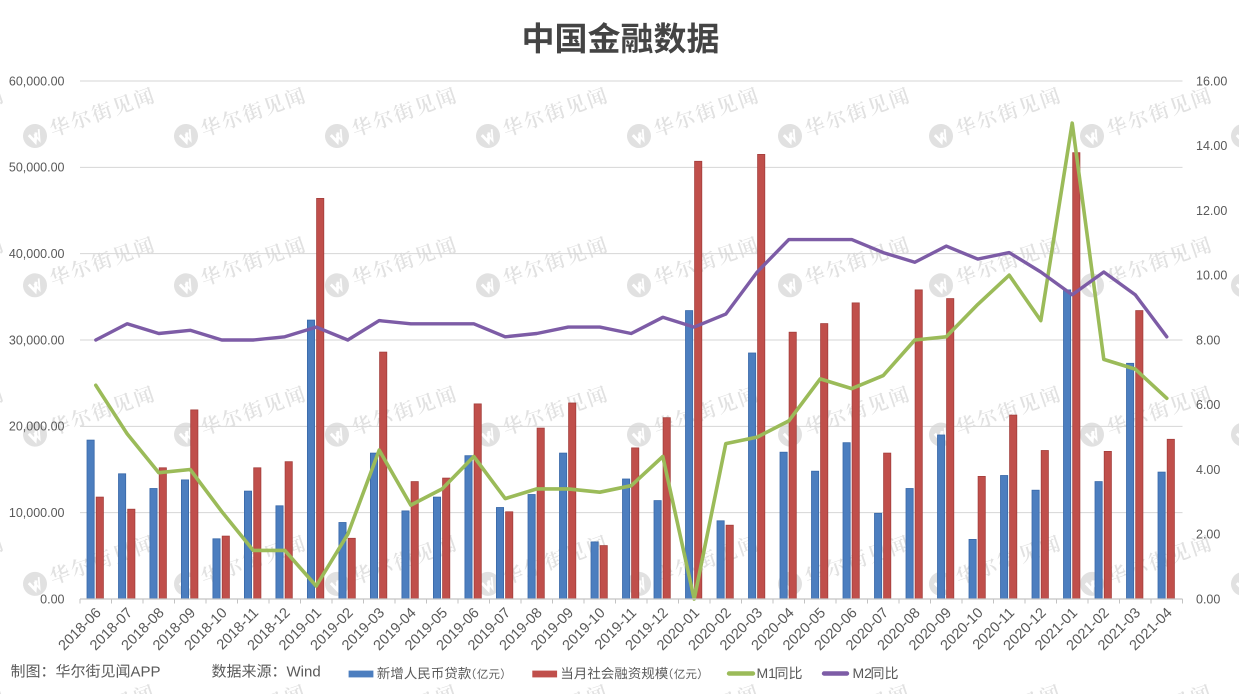 The image size is (1239, 699). I want to click on svg-text: 2.00, so click(1208, 535).